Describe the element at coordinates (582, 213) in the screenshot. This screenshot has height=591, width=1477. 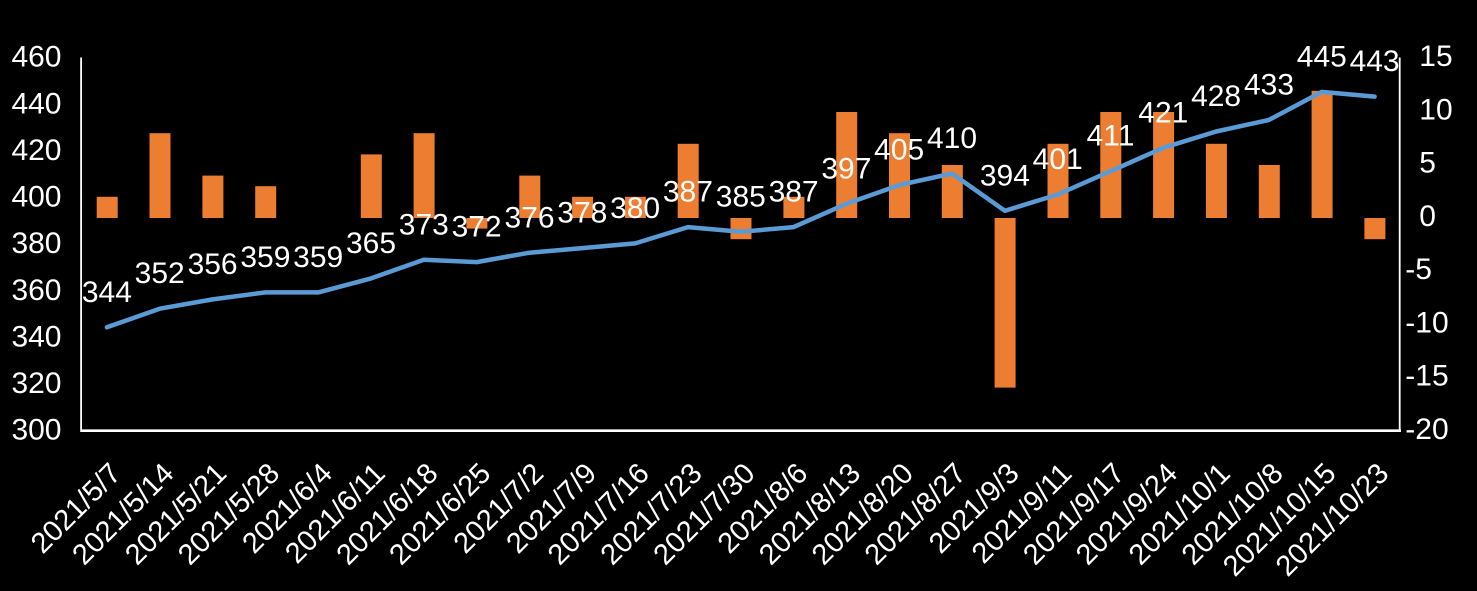
I see `svg-text: 378` at that location.